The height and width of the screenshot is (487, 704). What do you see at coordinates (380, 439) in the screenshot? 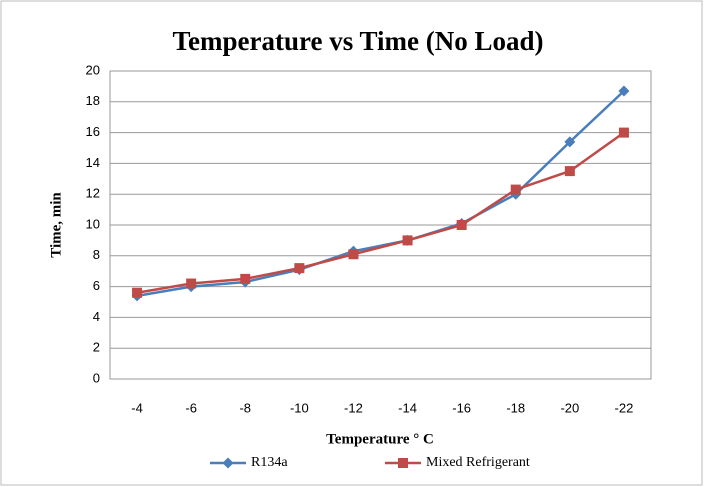
I see `x-axis-label: Temperature ° C` at bounding box center [380, 439].